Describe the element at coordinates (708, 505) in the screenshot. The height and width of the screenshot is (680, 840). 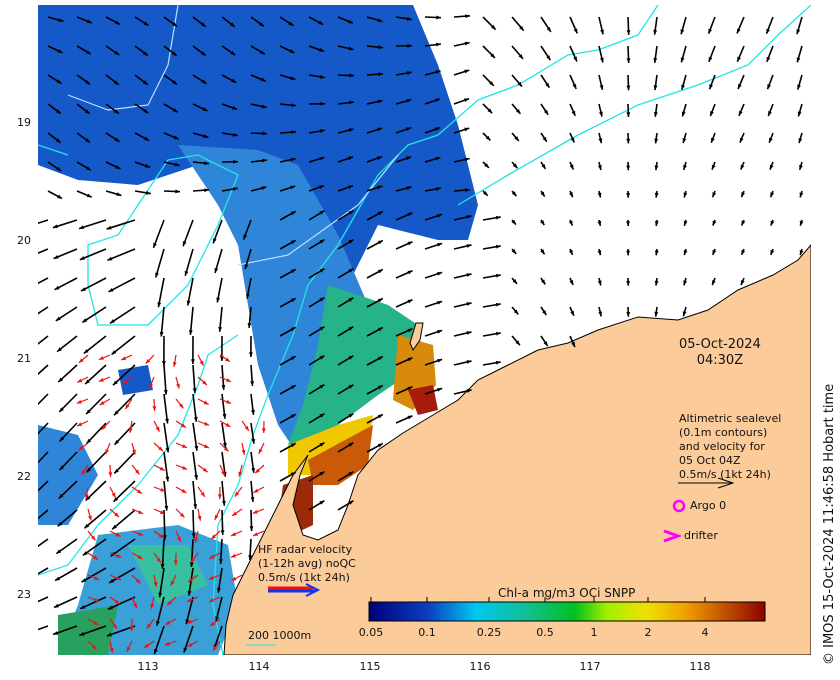
I see `argo-label: Argo 0` at that location.